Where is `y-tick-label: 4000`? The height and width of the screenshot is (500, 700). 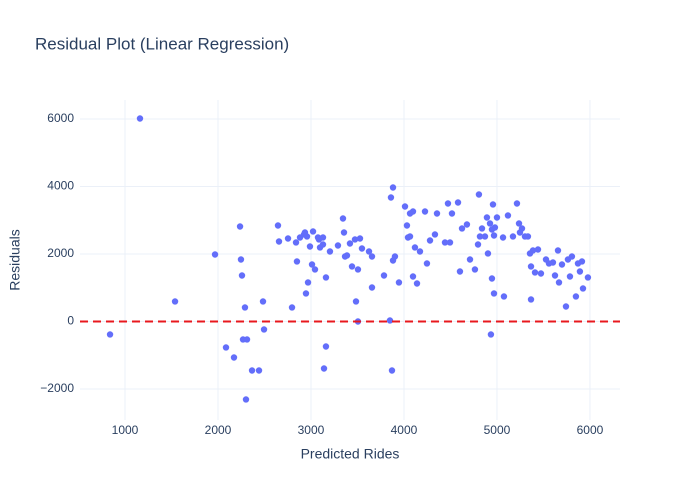 y-tick-label: 4000 is located at coordinates (60, 186).